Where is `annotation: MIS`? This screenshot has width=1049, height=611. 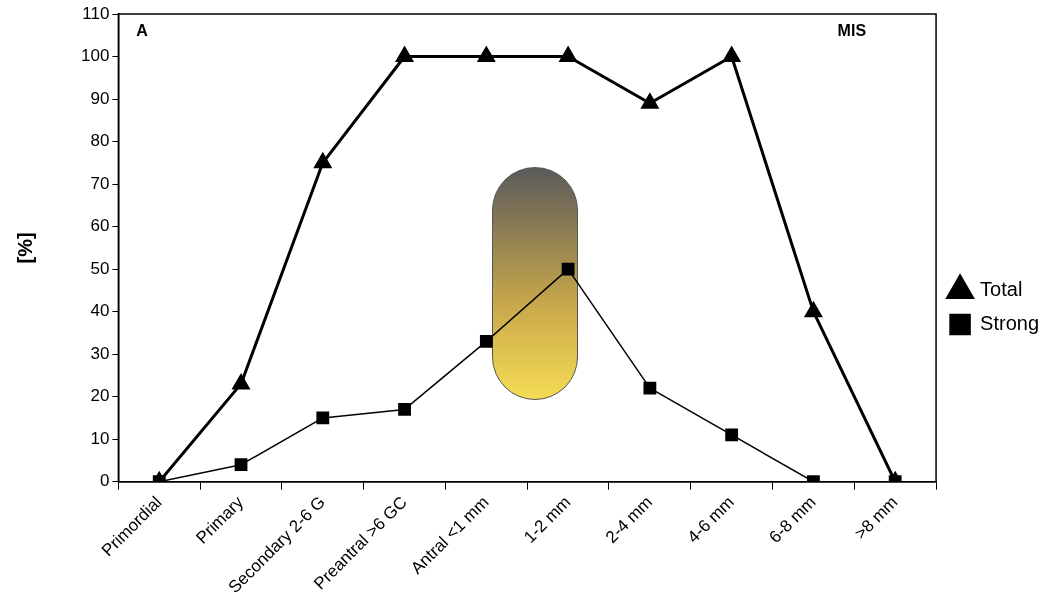 annotation: MIS is located at coordinates (852, 31).